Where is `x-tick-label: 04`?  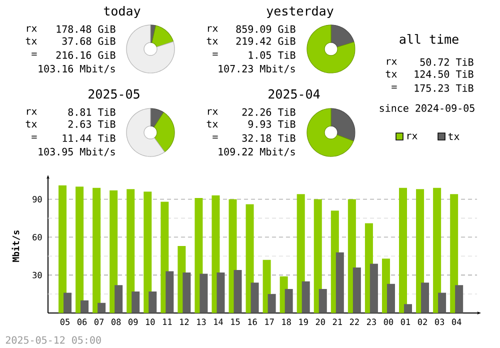
x-tick-label: 04 is located at coordinates (457, 322).